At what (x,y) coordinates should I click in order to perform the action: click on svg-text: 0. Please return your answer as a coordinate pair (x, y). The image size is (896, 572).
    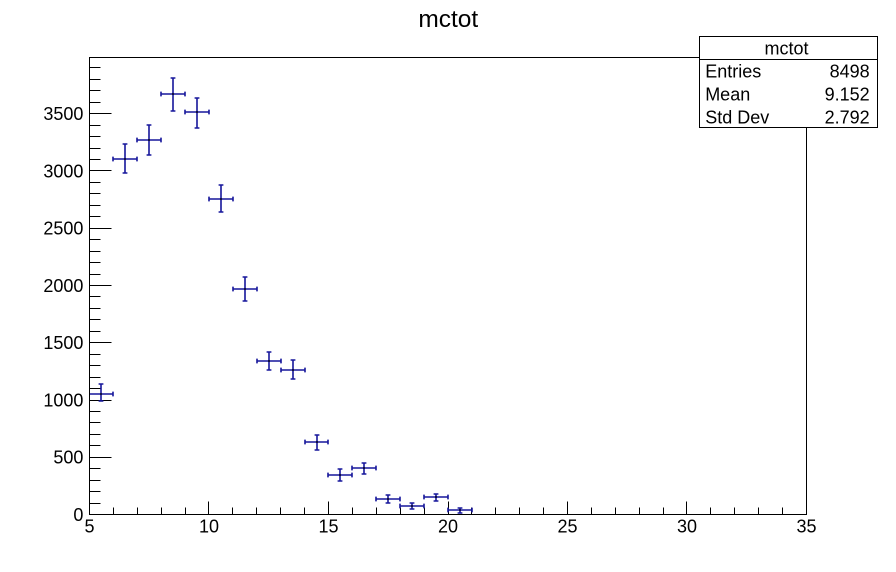
    Looking at the image, I should click on (78, 515).